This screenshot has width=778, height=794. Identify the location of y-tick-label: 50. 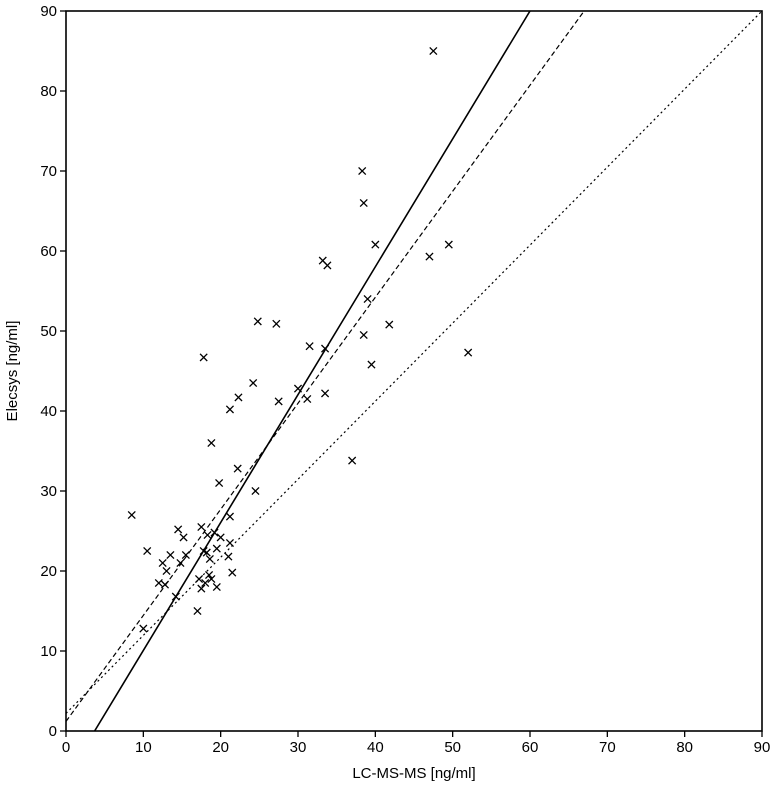
(48, 331).